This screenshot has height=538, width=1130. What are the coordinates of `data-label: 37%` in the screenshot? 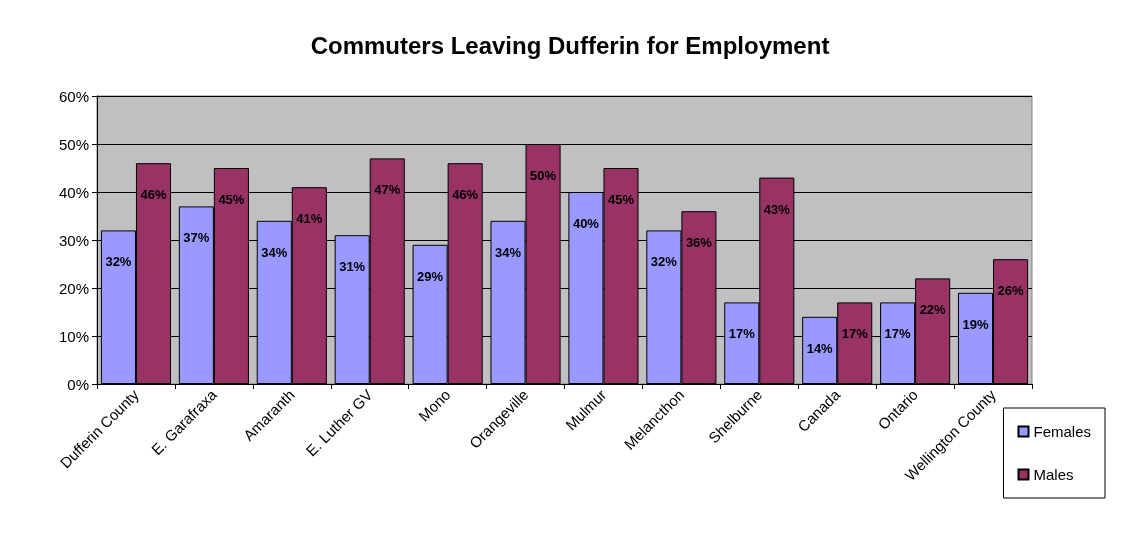 It's located at (196, 238).